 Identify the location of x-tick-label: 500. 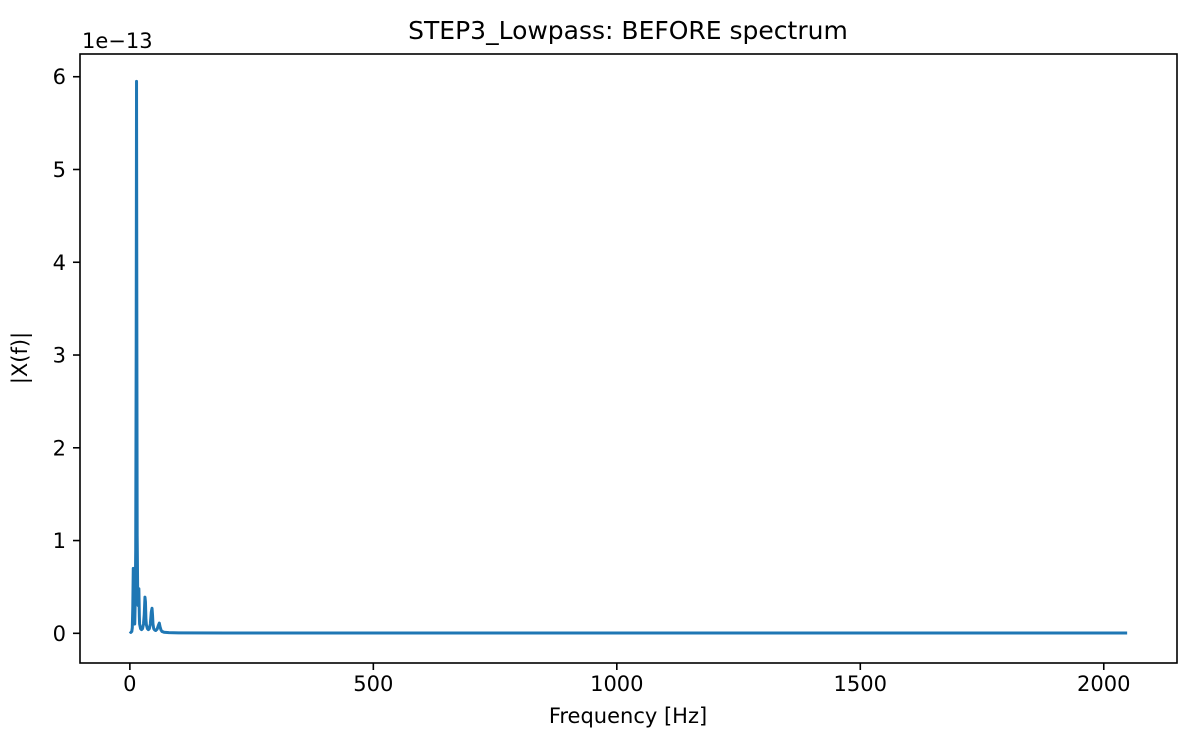
(373, 684).